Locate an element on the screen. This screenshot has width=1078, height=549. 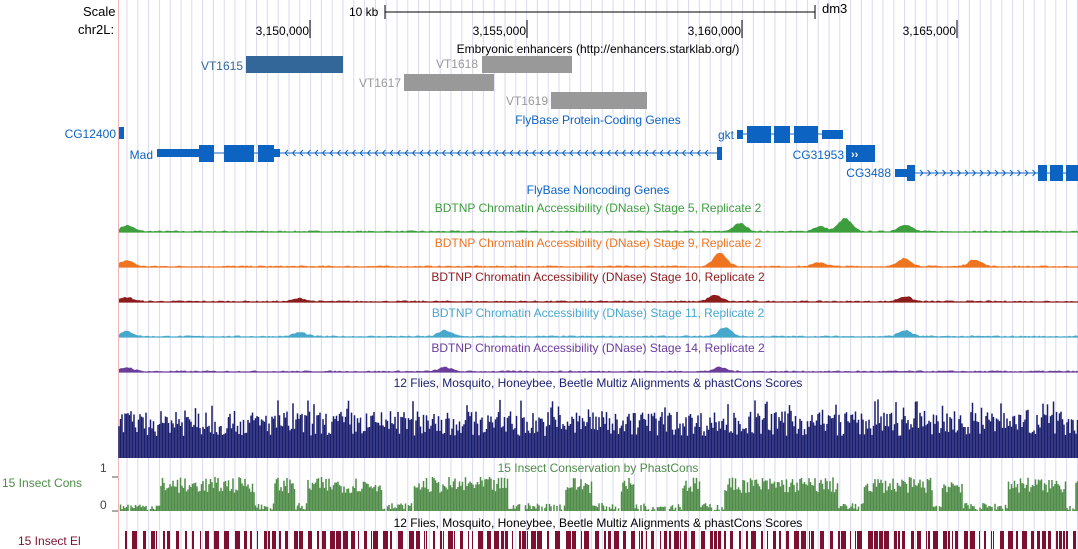
enhancer-vt1617 is located at coordinates (449, 82).